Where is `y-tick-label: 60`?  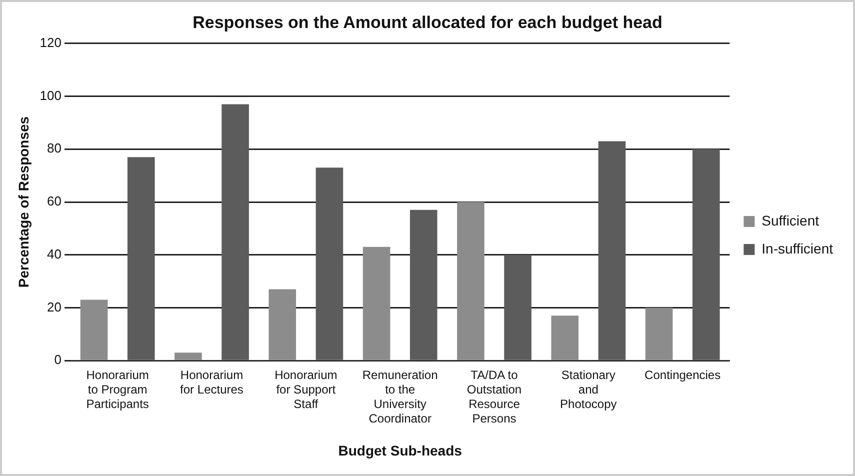
y-tick-label: 60 is located at coordinates (54, 201).